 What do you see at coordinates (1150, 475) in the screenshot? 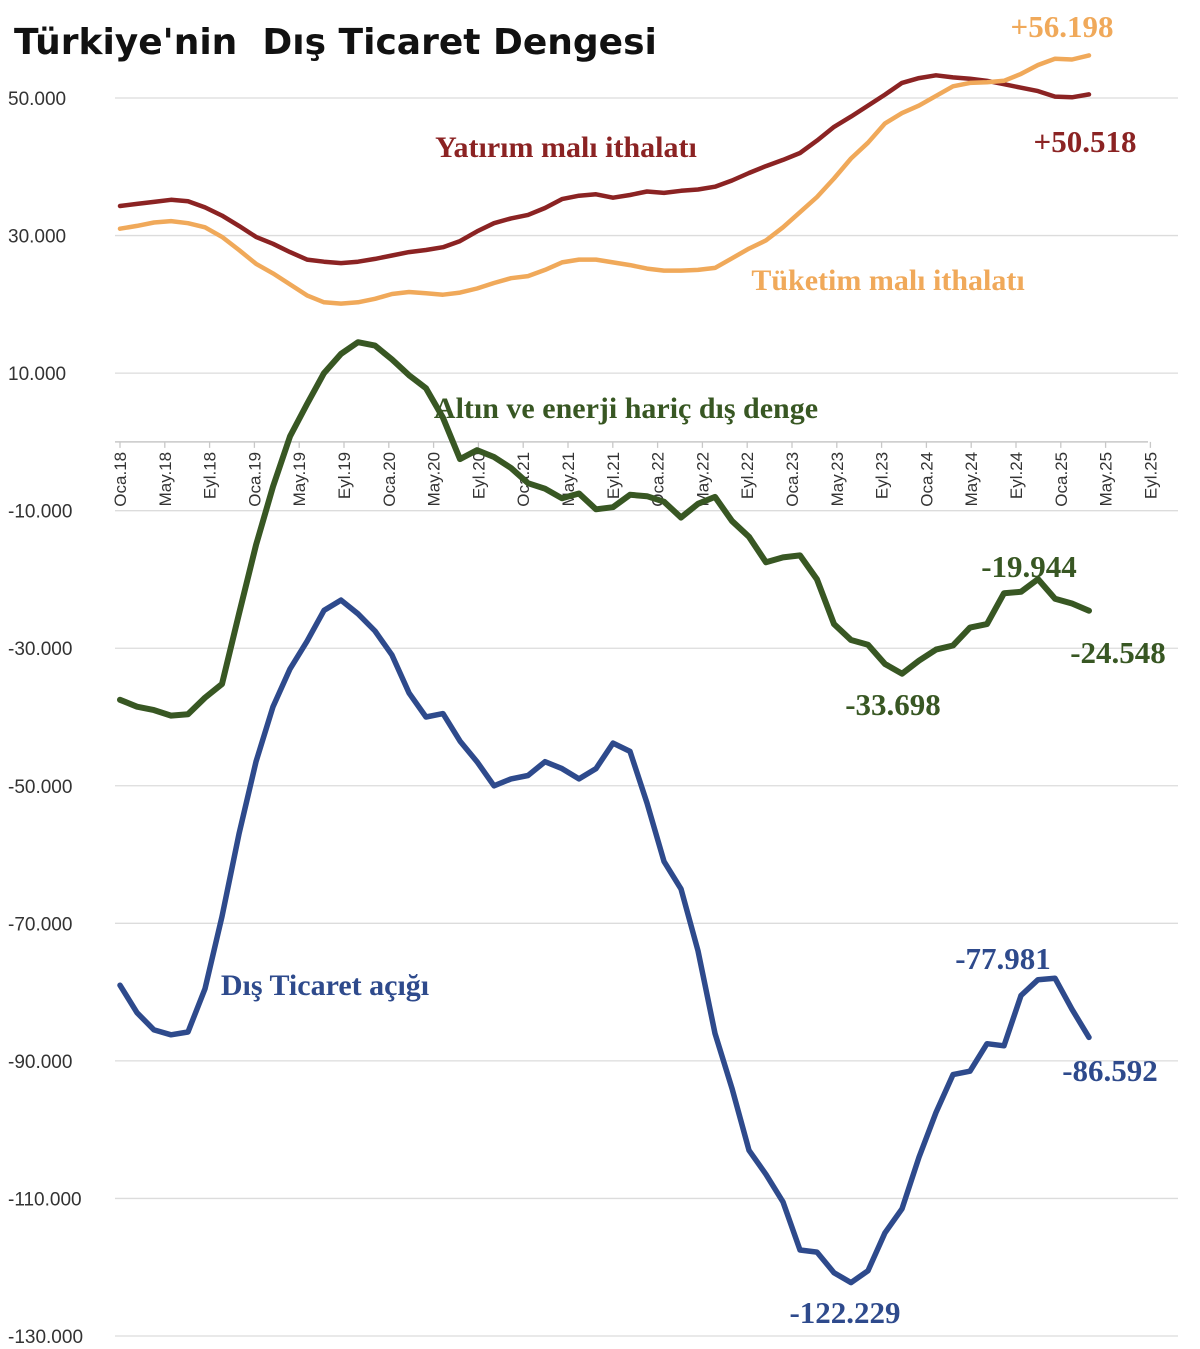
I see `x-tick-label: Eyl.25` at bounding box center [1150, 475].